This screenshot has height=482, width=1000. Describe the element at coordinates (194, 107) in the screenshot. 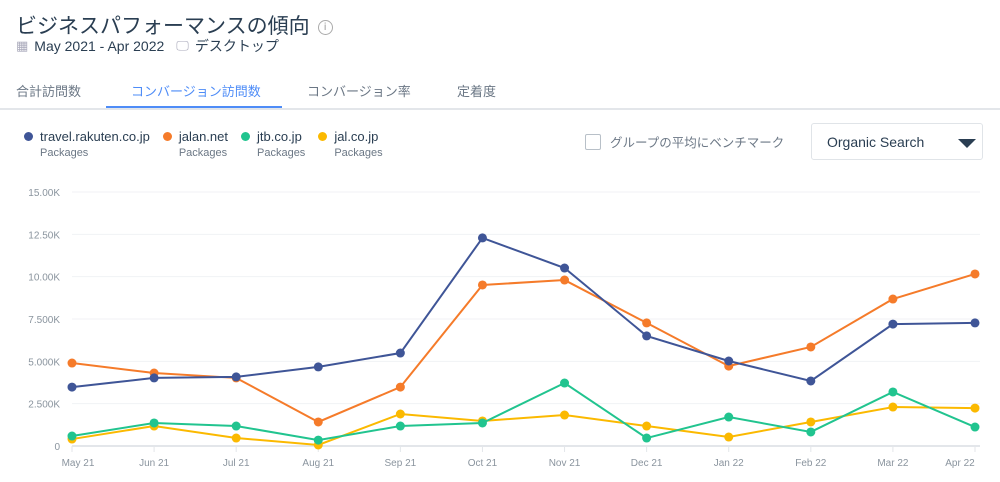

I see `active-tab-indicator` at that location.